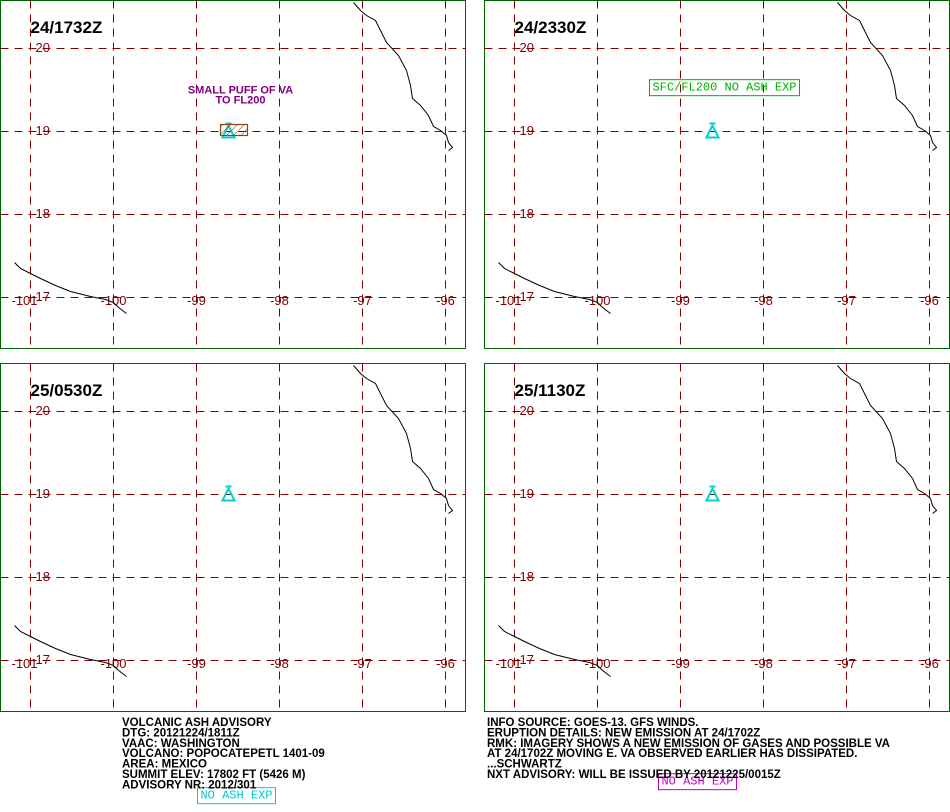  I want to click on panel-time: 24/2330Z, so click(551, 27).